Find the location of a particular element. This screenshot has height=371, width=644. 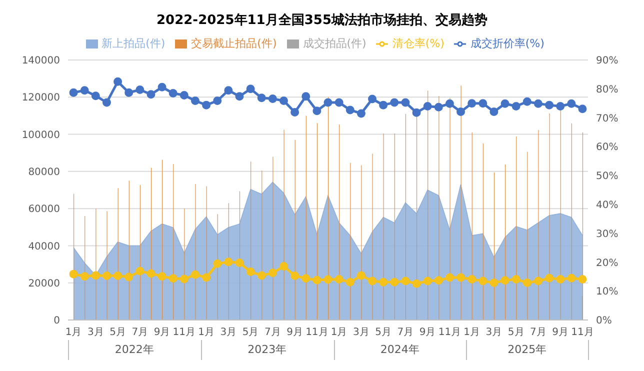

y2-tick-label: 90% is located at coordinates (607, 61).